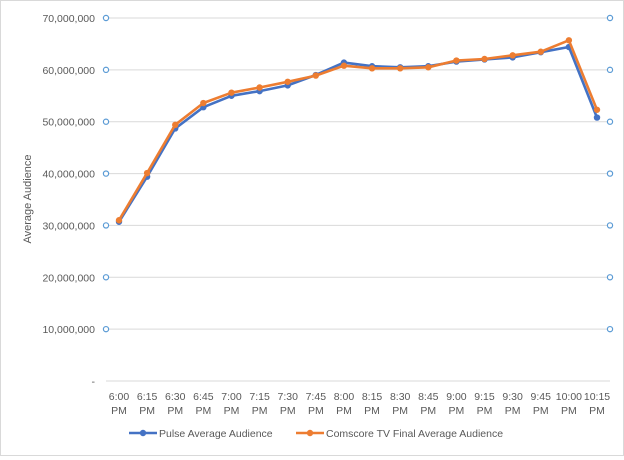  Describe the element at coordinates (147, 397) in the screenshot. I see `x-tick-label: 6:15` at that location.